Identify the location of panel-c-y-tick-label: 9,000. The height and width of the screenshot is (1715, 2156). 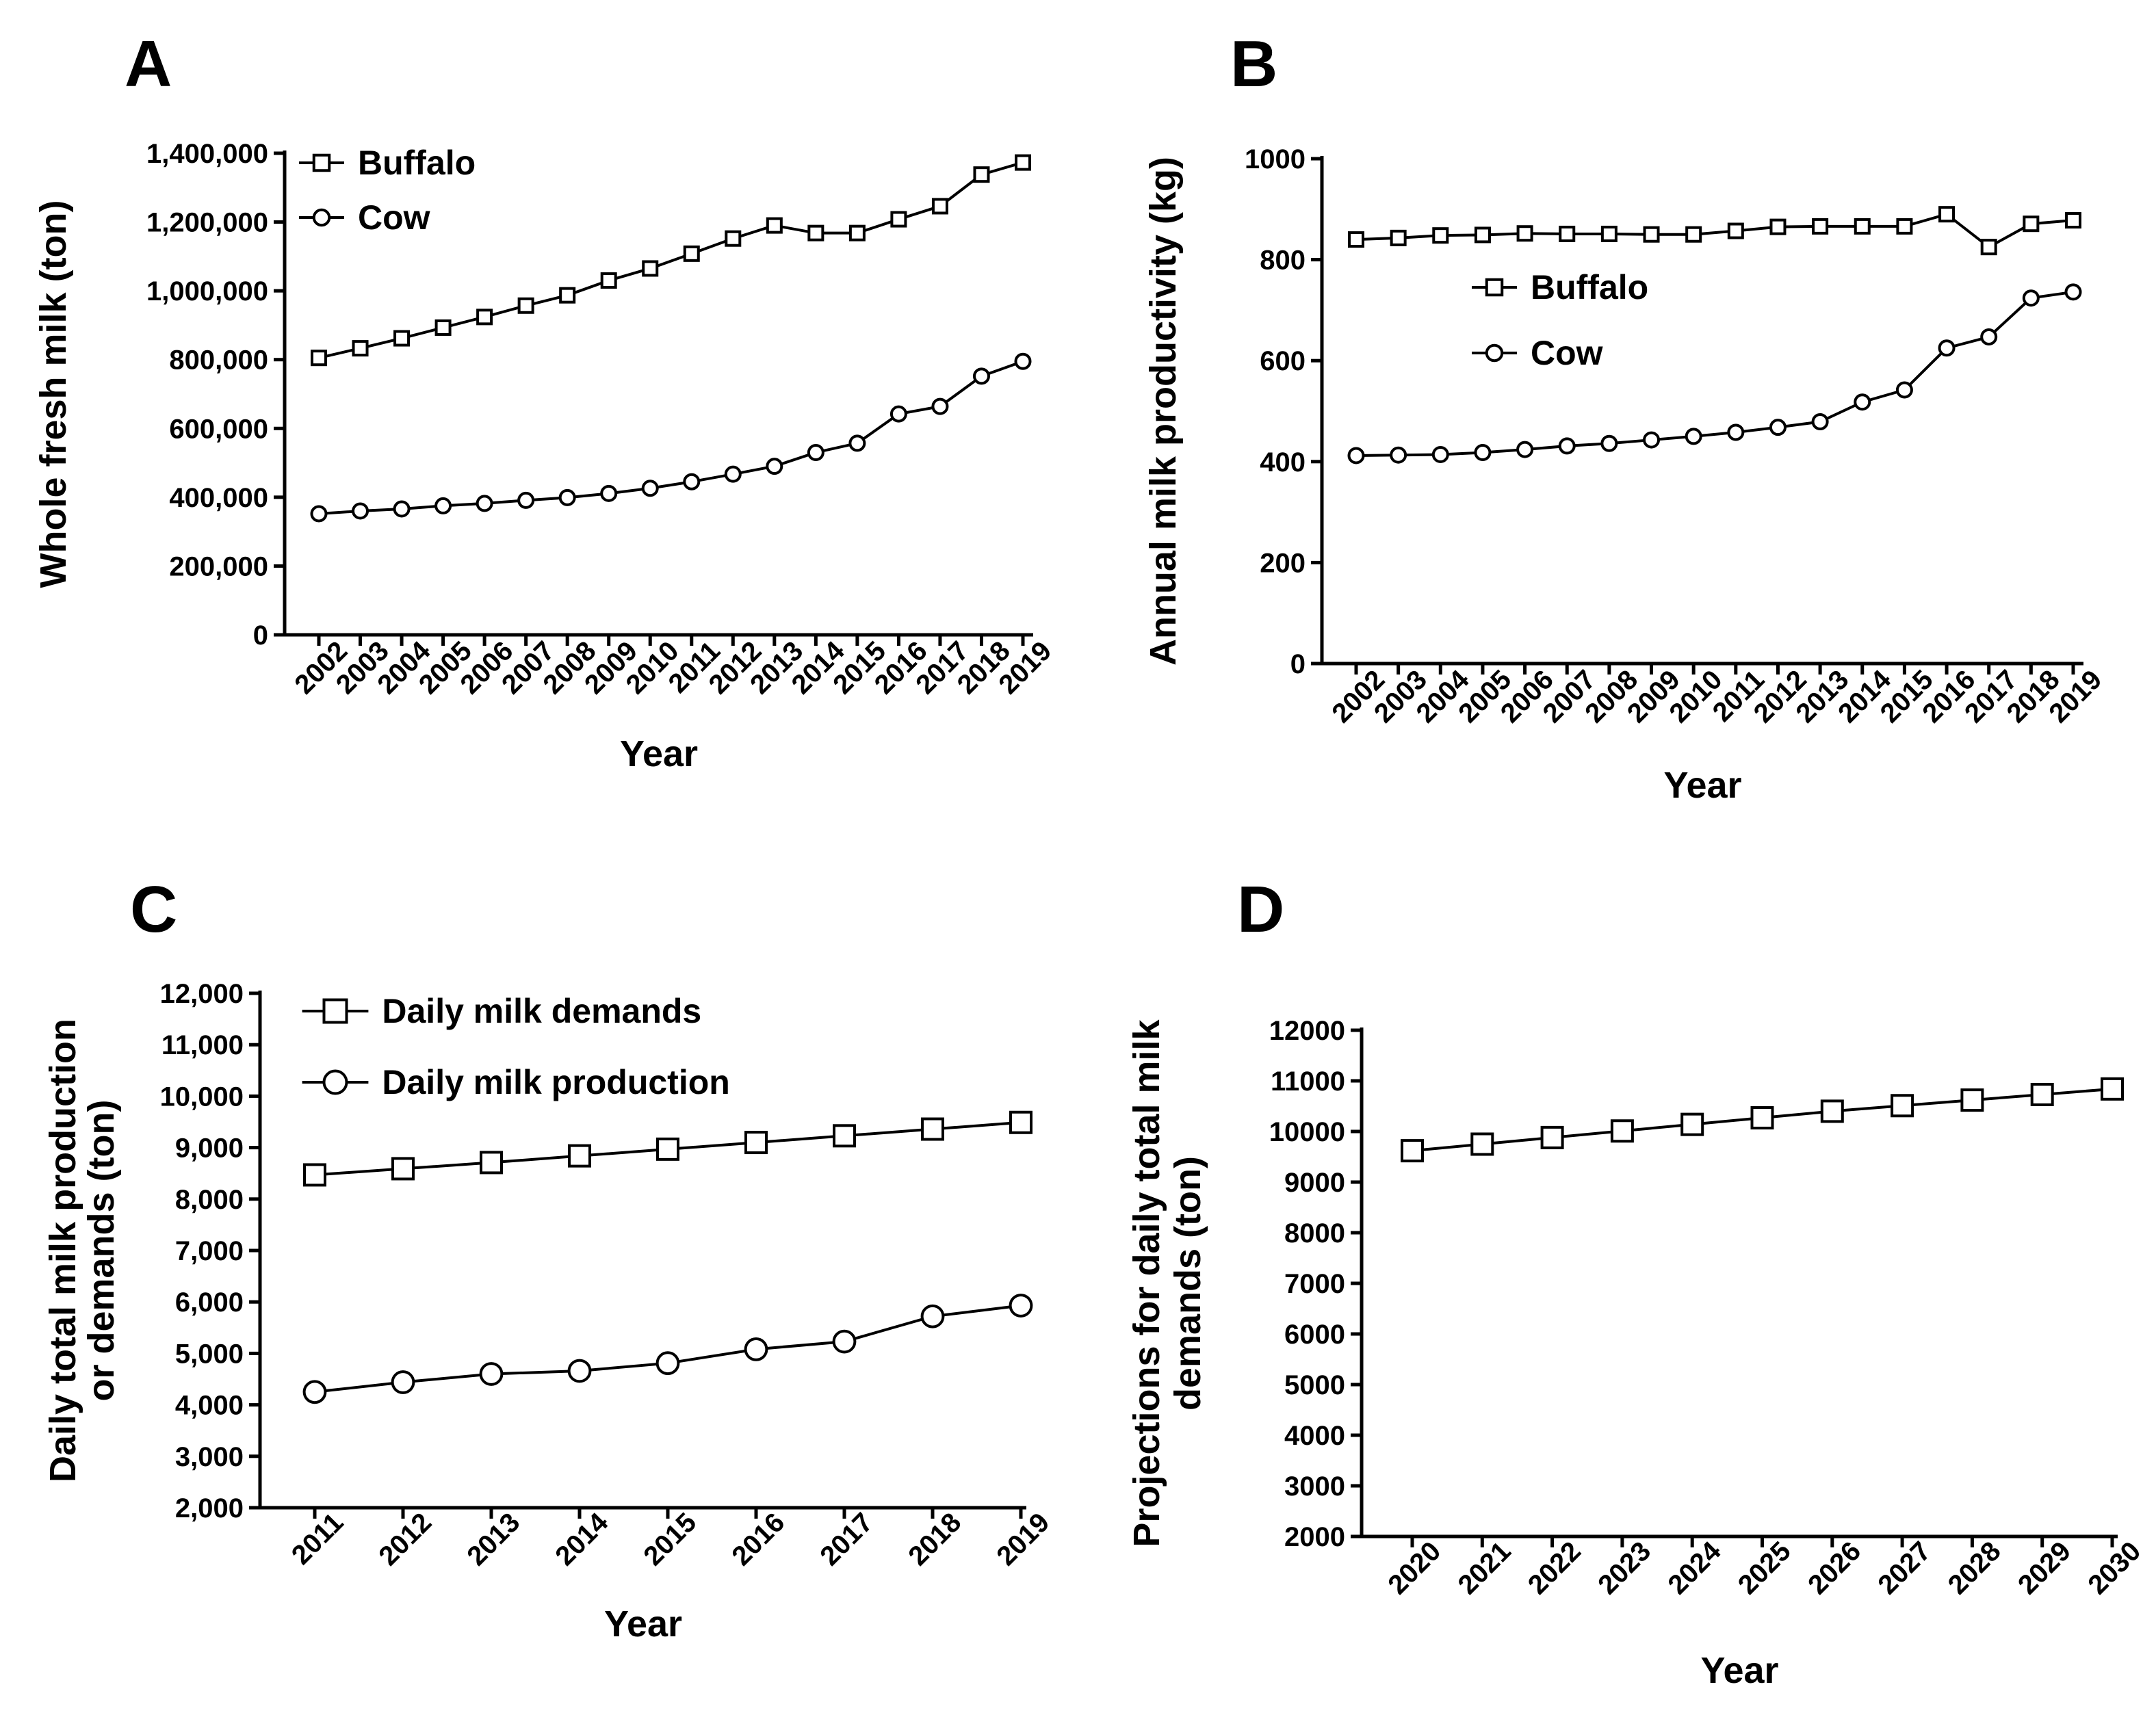
(209, 1149).